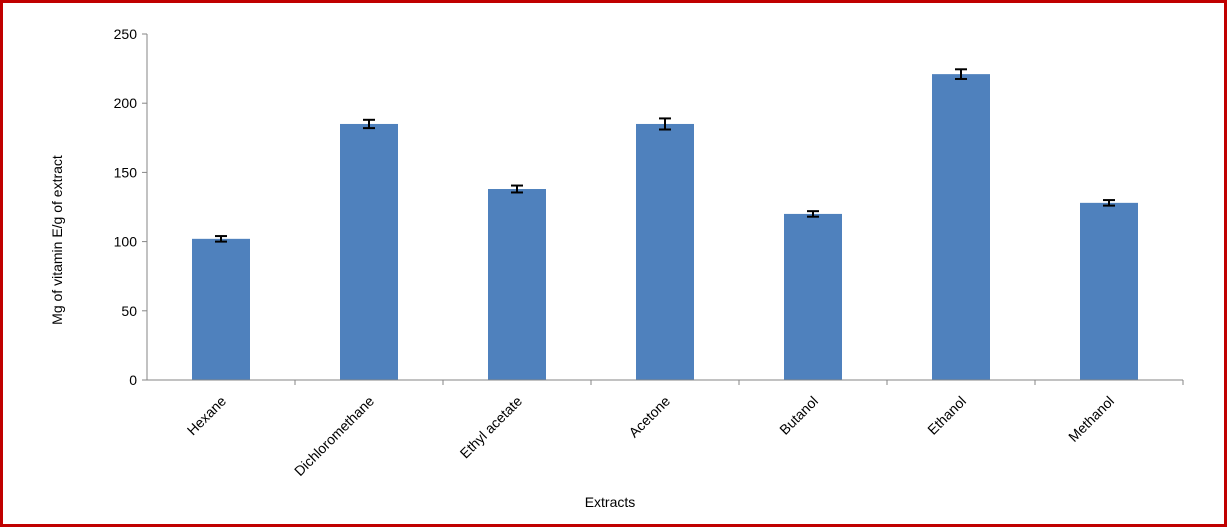  Describe the element at coordinates (649, 417) in the screenshot. I see `x-category-label: Acetone` at that location.